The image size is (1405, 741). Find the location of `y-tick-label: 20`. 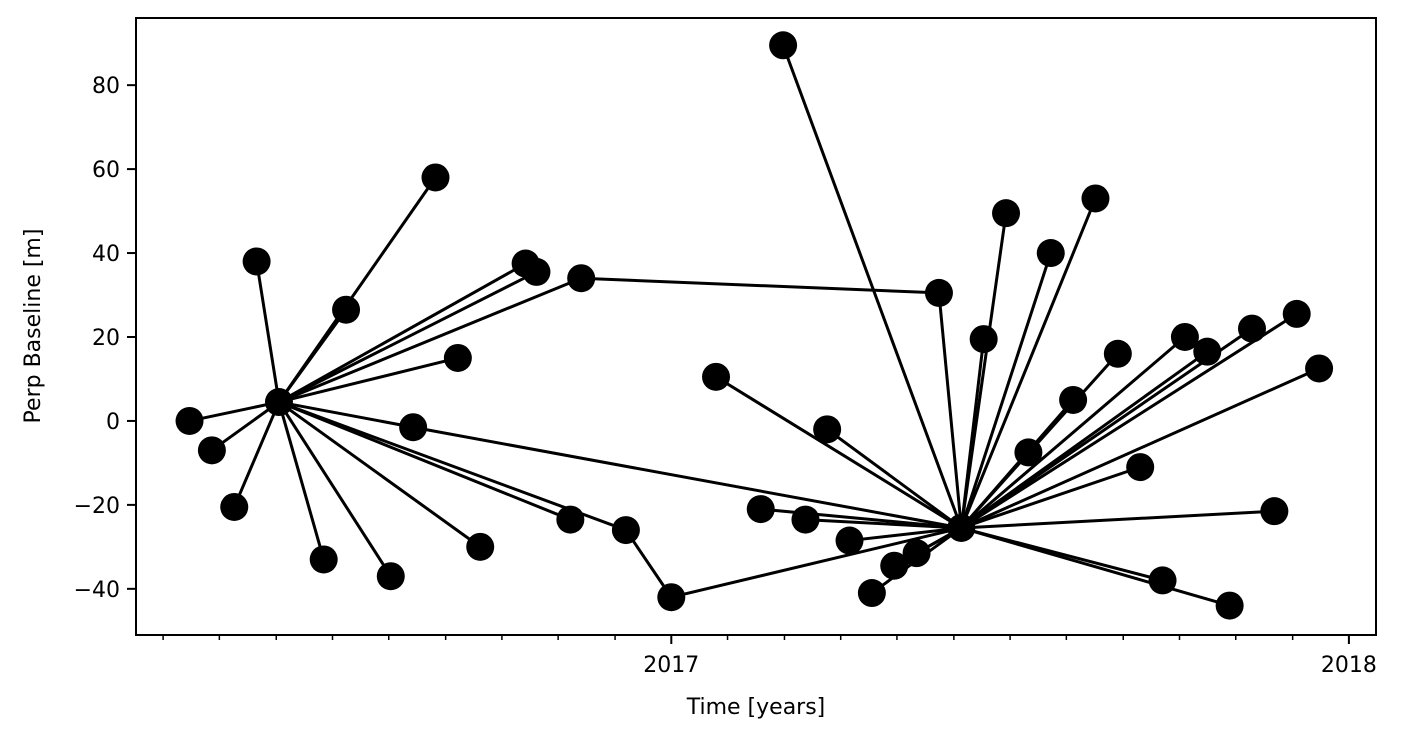

y-tick-label: 20 is located at coordinates (106, 338).